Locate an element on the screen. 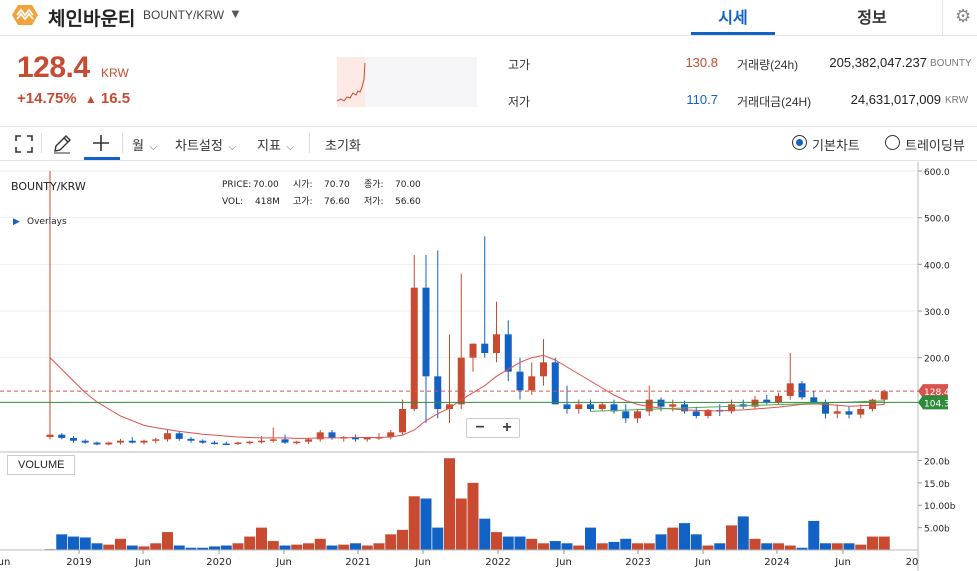 This screenshot has height=571, width=977. basic-chart-label: 기본차트 is located at coordinates (836, 145).